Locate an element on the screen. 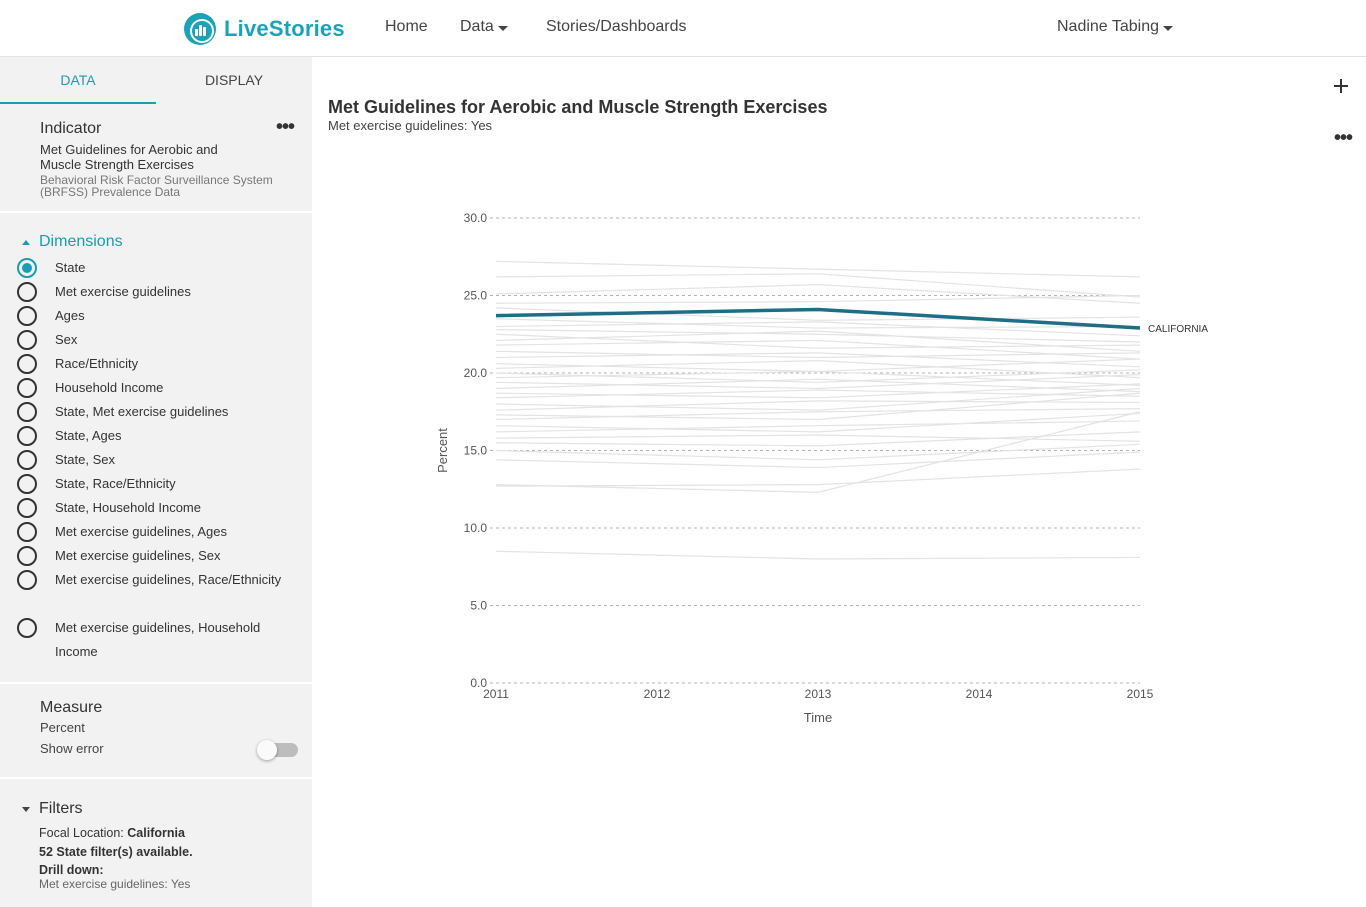 The image size is (1366, 907). dimension-option: Met exercise guidelines, Ages is located at coordinates (151, 533).